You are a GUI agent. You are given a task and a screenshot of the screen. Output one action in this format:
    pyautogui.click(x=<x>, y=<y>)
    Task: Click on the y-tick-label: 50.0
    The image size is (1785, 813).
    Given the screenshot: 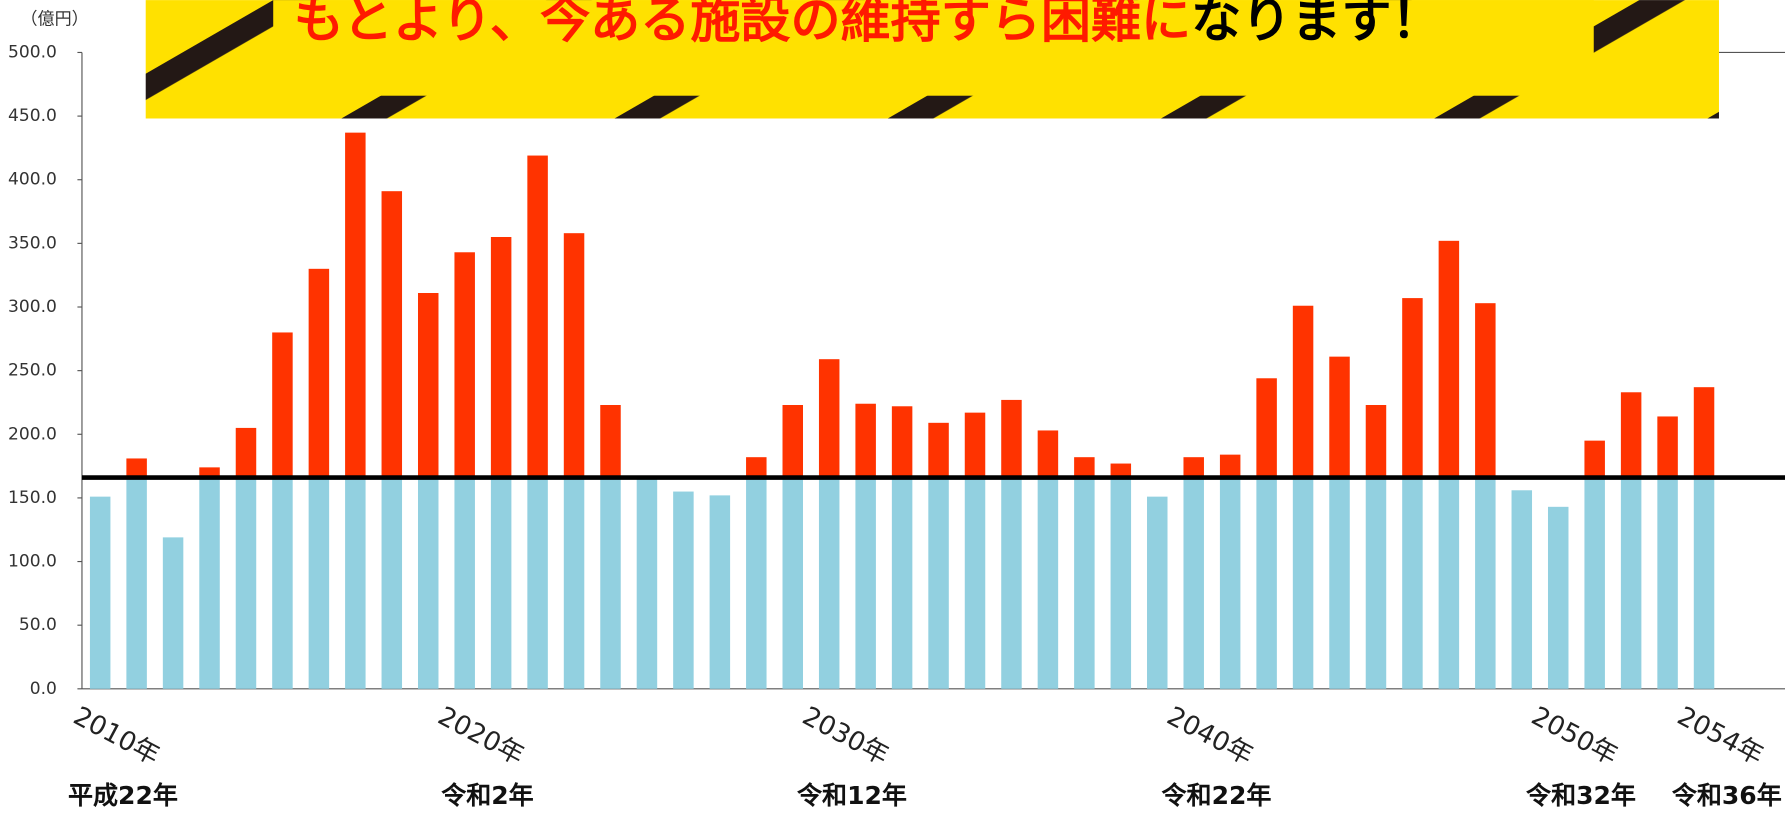 What is the action you would take?
    pyautogui.click(x=38, y=625)
    